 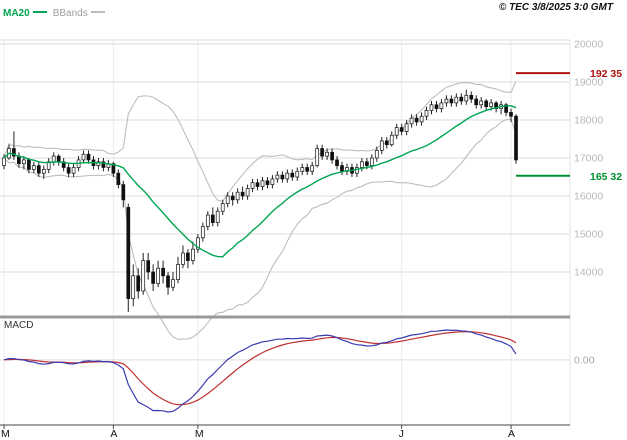 I want to click on ma20-line-swatch, so click(x=39, y=11).